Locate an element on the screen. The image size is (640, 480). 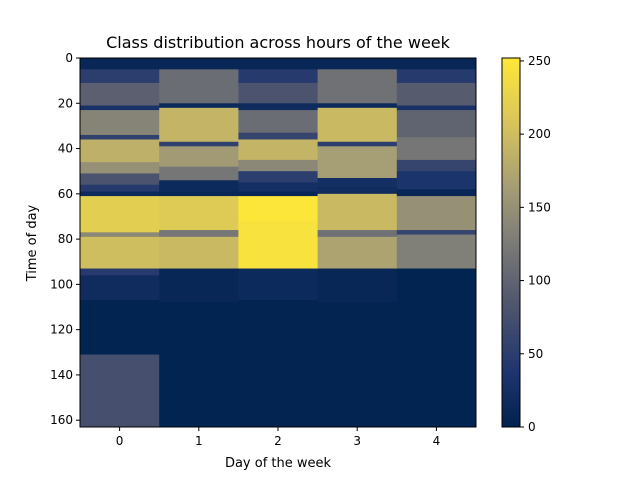
x-tick-label: 4 is located at coordinates (437, 441).